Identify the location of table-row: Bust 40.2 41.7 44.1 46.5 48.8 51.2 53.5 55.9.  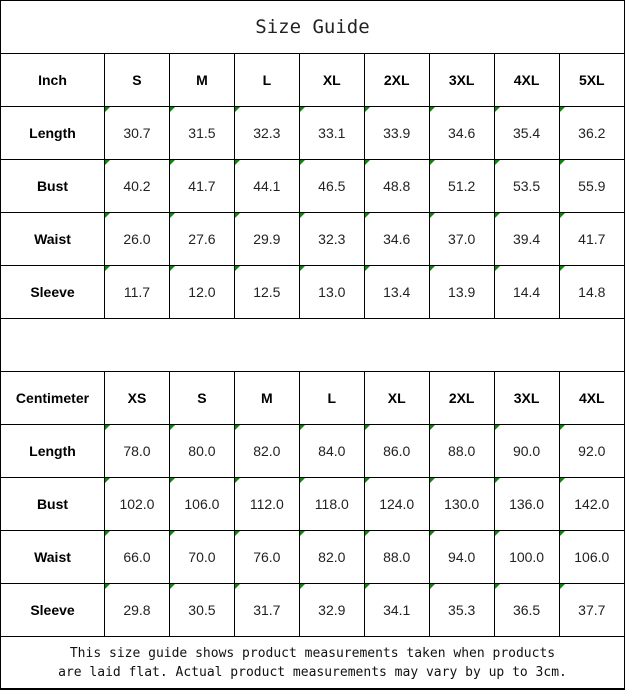
(312, 186).